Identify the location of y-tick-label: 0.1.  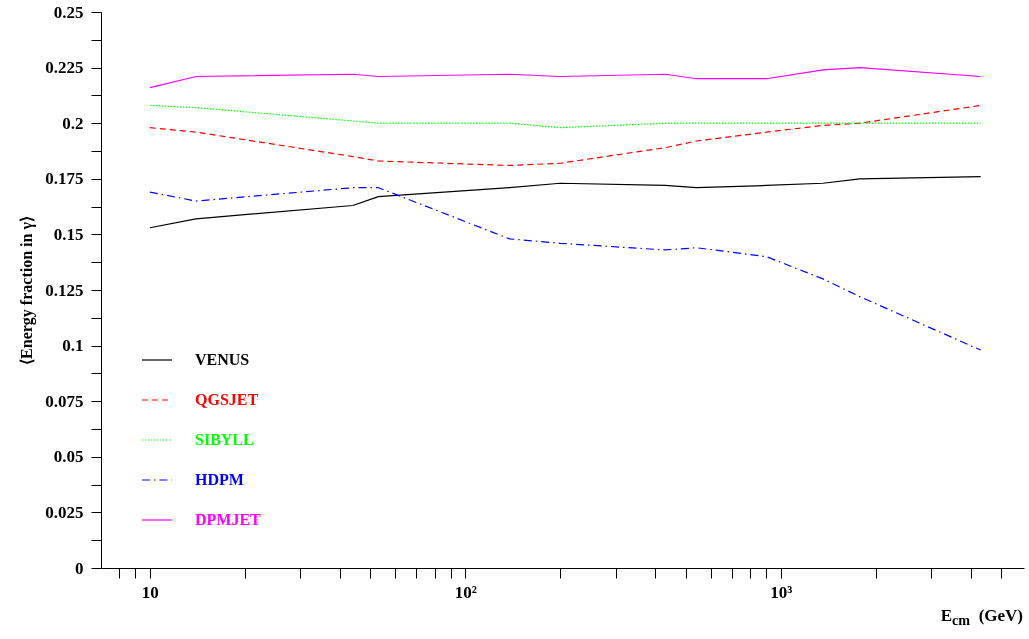
(73, 346).